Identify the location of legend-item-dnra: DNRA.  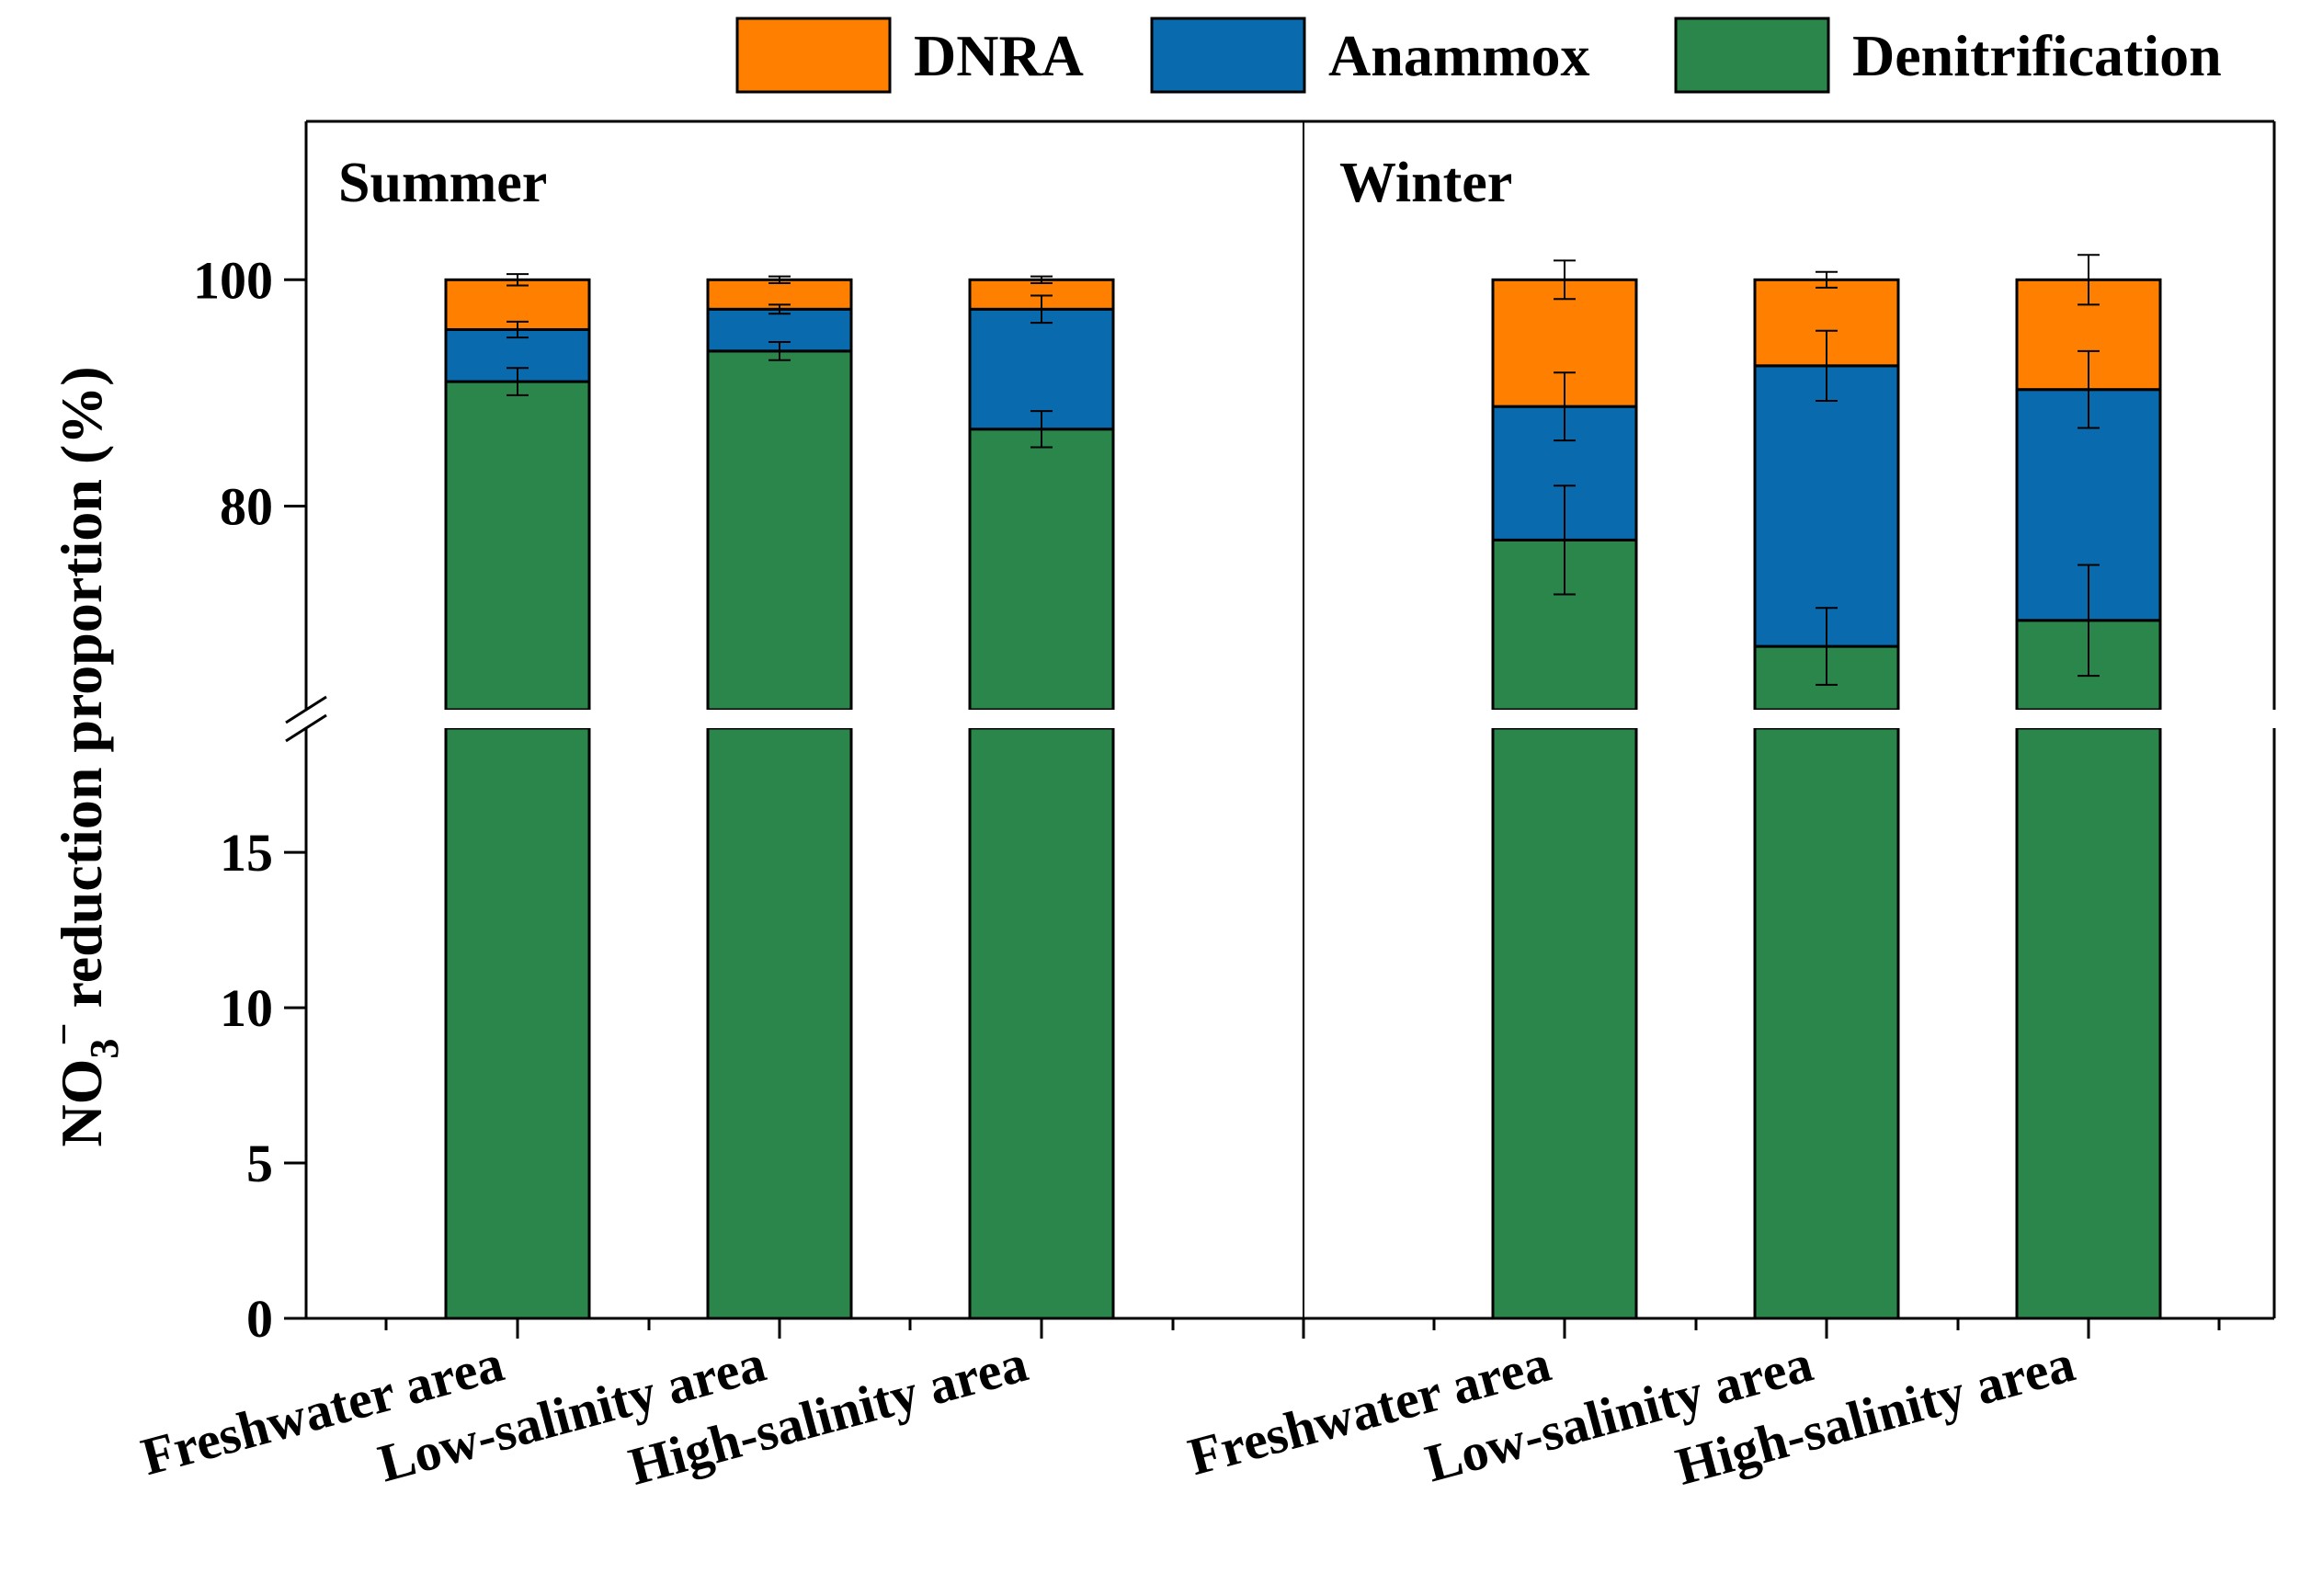
(910, 55).